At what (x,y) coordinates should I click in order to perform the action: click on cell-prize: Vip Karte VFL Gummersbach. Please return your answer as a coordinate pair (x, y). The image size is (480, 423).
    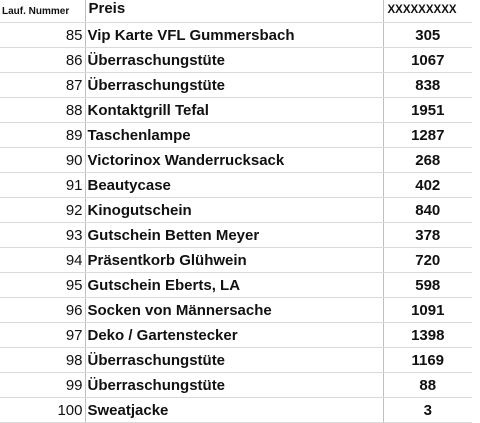
    Looking at the image, I should click on (234, 35).